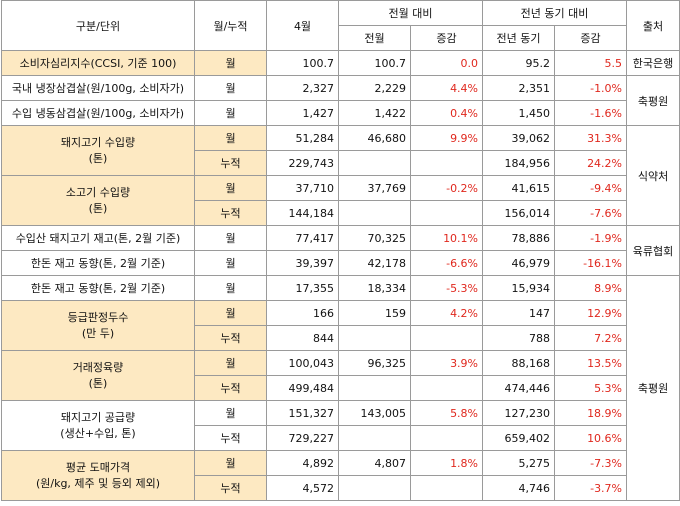 This screenshot has width=680, height=506. What do you see at coordinates (519, 88) in the screenshot?
I see `row-yoy-prev: 2,351` at bounding box center [519, 88].